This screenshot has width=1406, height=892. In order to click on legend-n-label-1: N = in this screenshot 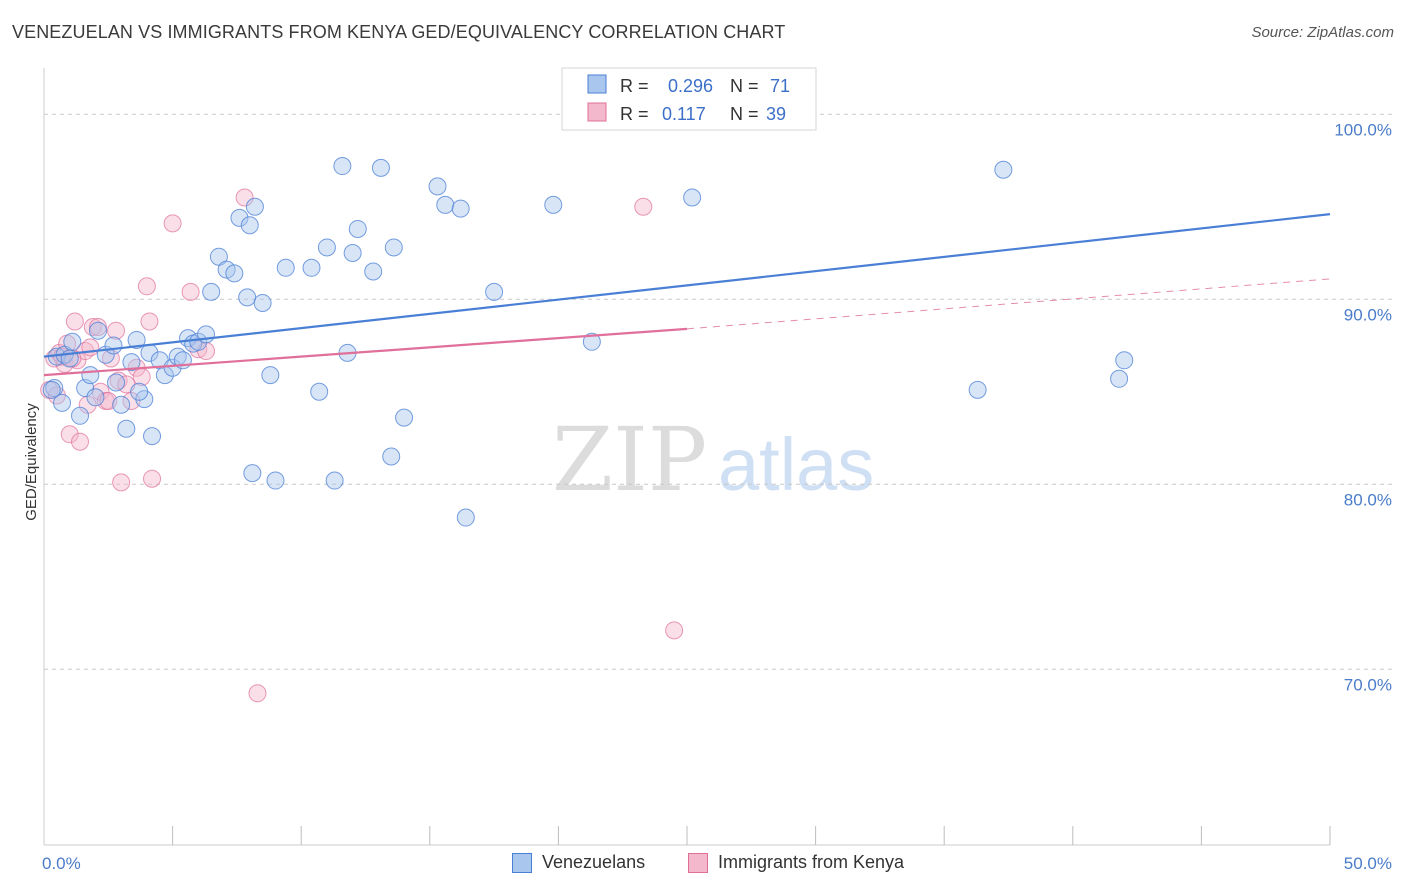, I will do `click(744, 86)`.